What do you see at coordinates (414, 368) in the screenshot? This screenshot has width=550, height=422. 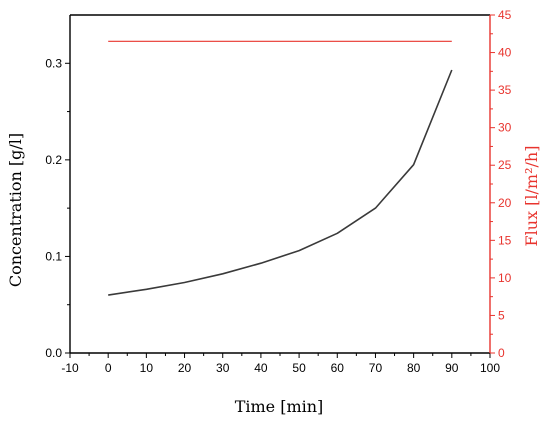 I see `x-tick-label: 80` at bounding box center [414, 368].